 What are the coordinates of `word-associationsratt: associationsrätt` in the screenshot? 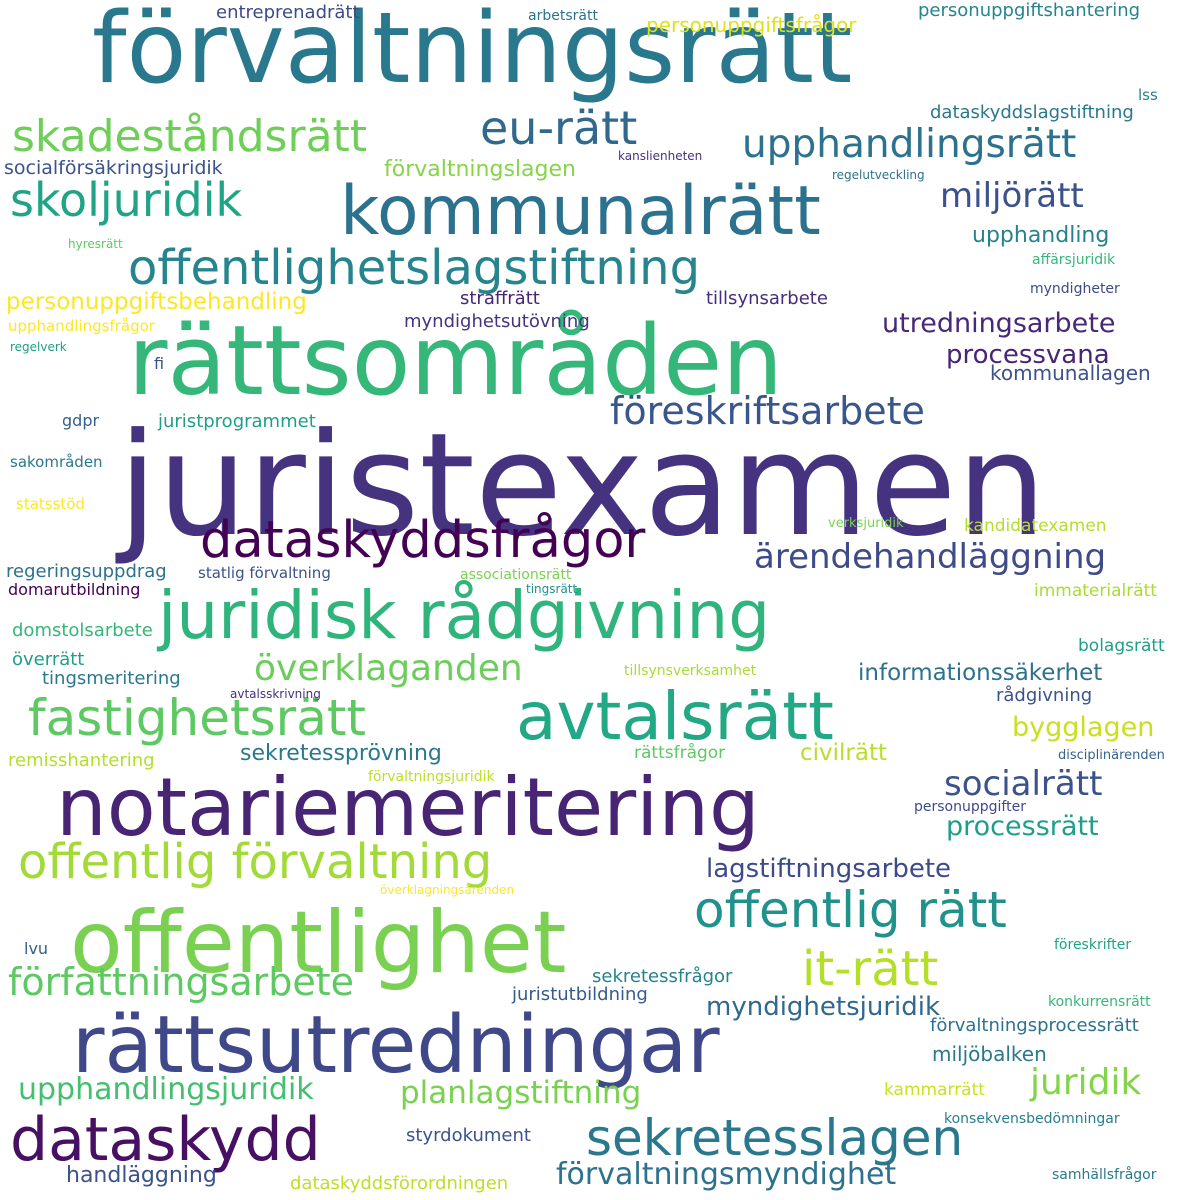 It's located at (516, 575).